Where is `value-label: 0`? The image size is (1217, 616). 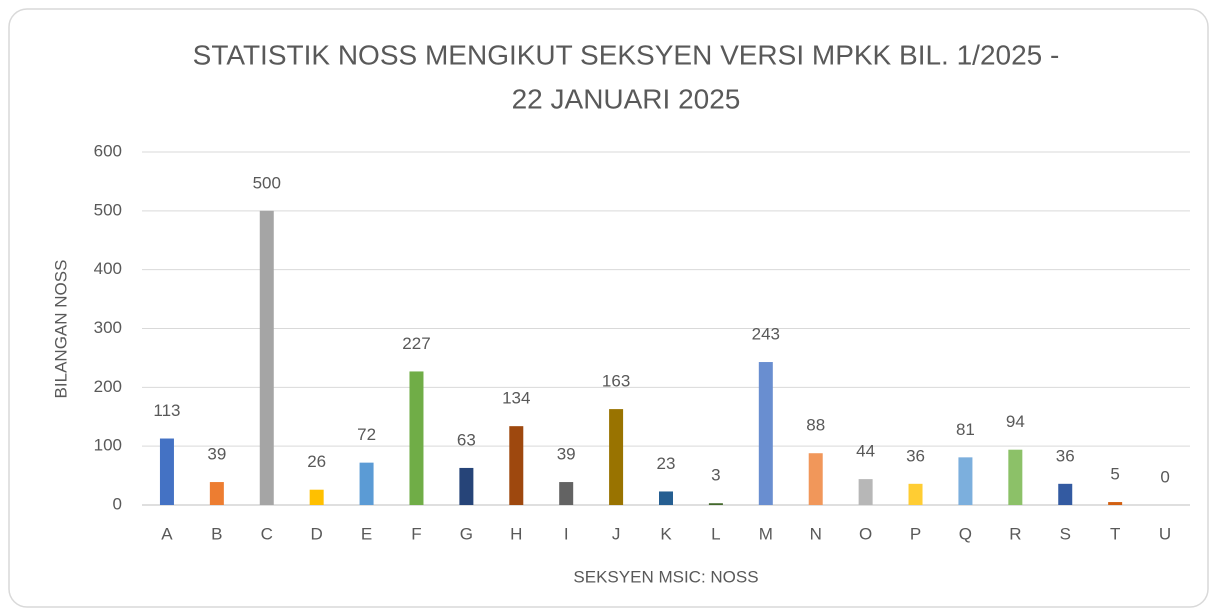 value-label: 0 is located at coordinates (1164, 476).